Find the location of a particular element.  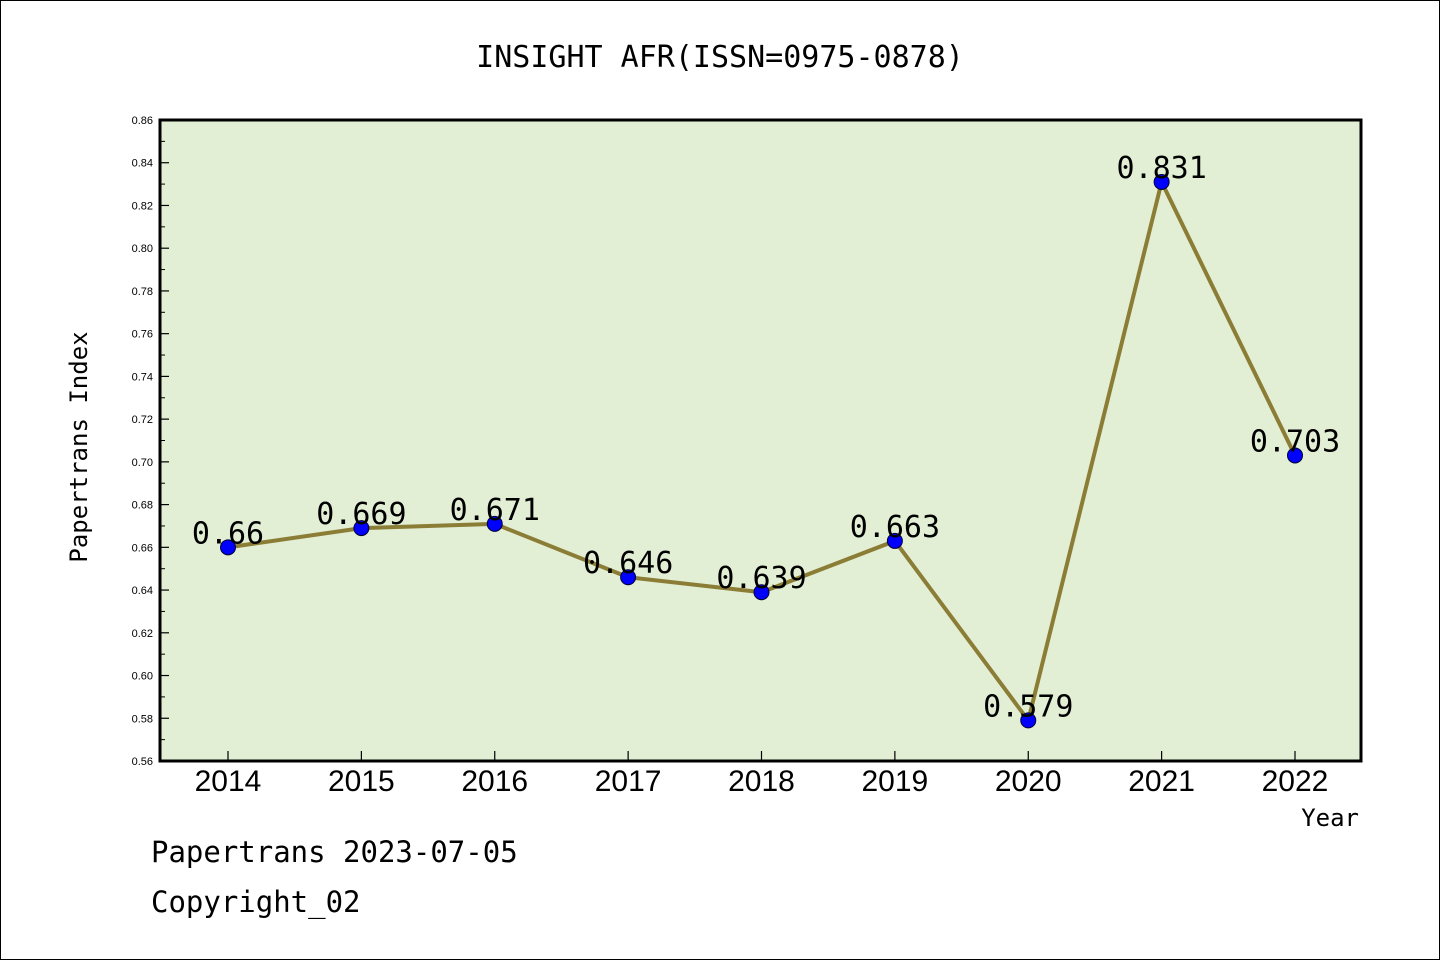

x-tick-label: 2016 is located at coordinates (494, 781).